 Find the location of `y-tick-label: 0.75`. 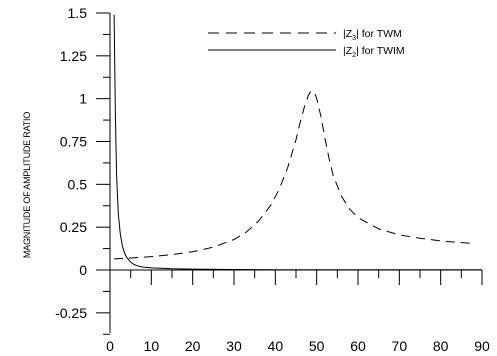

y-tick-label: 0.75 is located at coordinates (73, 142).